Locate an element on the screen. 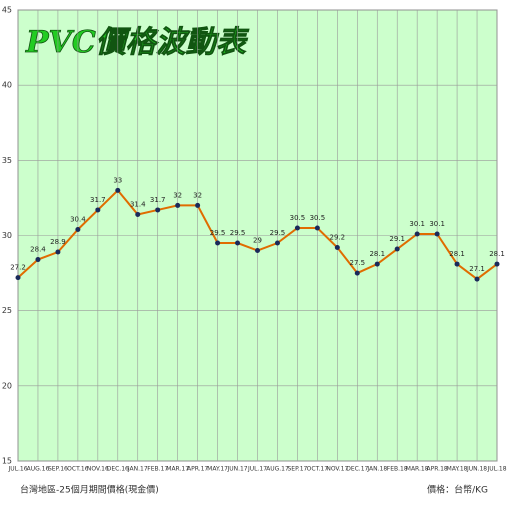 Image resolution: width=510 pixels, height=510 pixels. x-tick-label: APR.18 is located at coordinates (437, 469).